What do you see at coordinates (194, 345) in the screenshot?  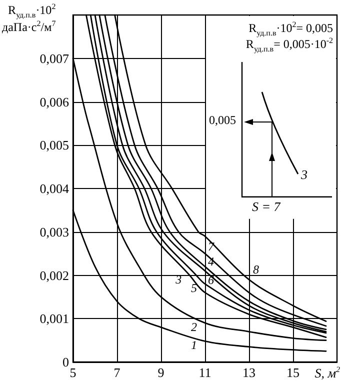 I see `series-label: 1` at bounding box center [194, 345].